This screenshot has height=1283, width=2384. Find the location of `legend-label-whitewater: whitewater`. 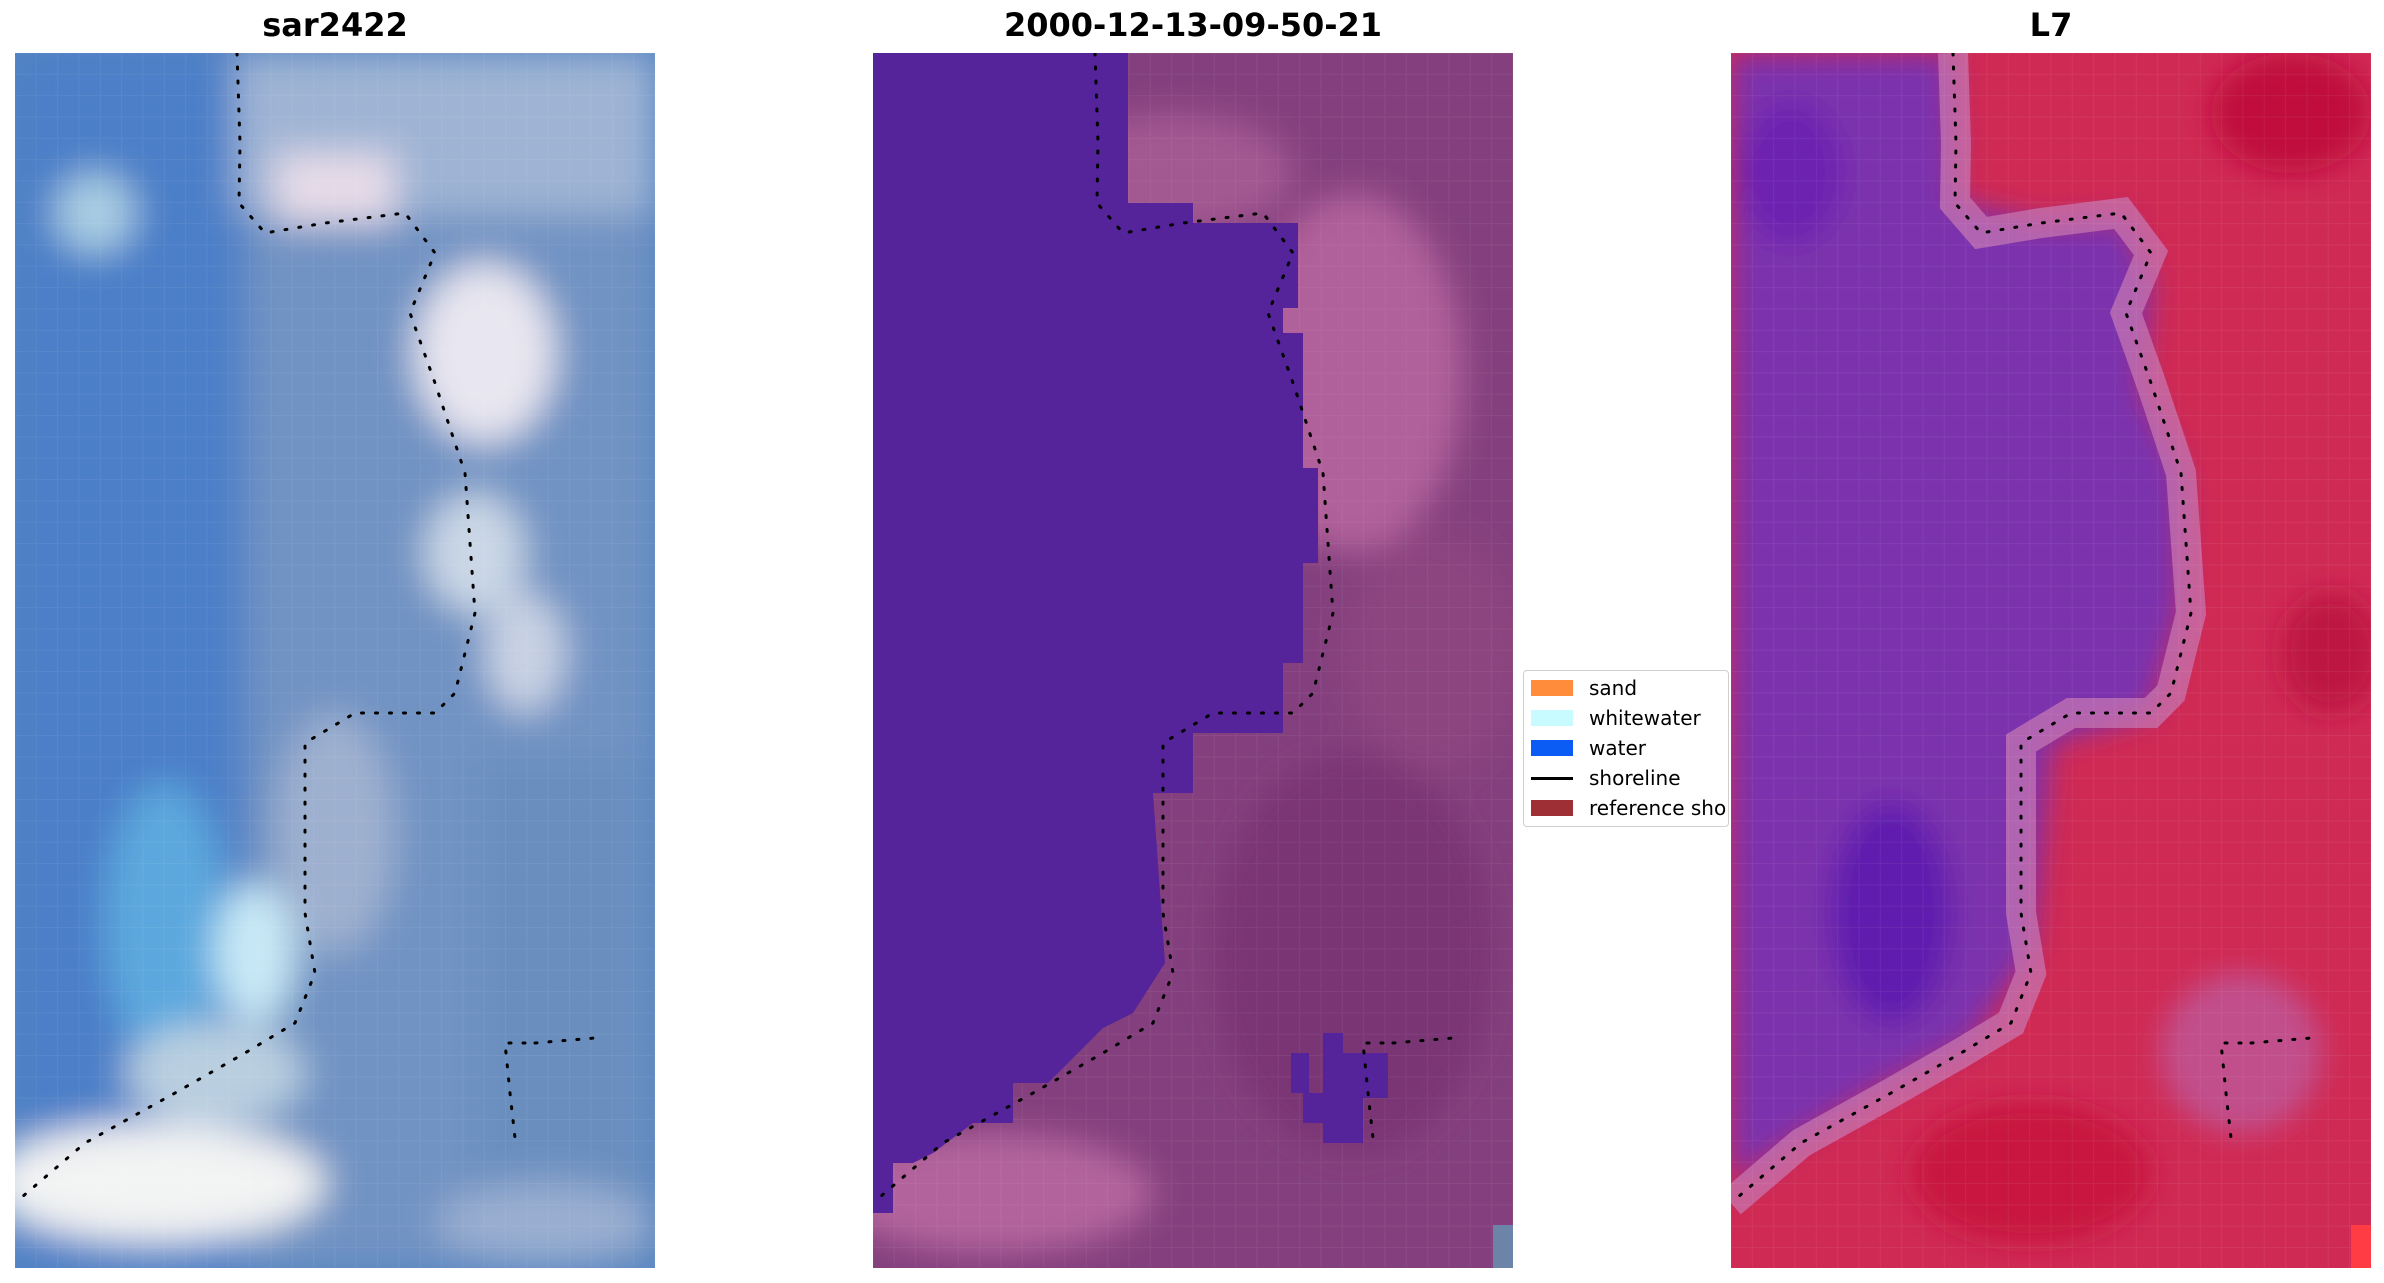

legend-label-whitewater: whitewater is located at coordinates (1645, 718).